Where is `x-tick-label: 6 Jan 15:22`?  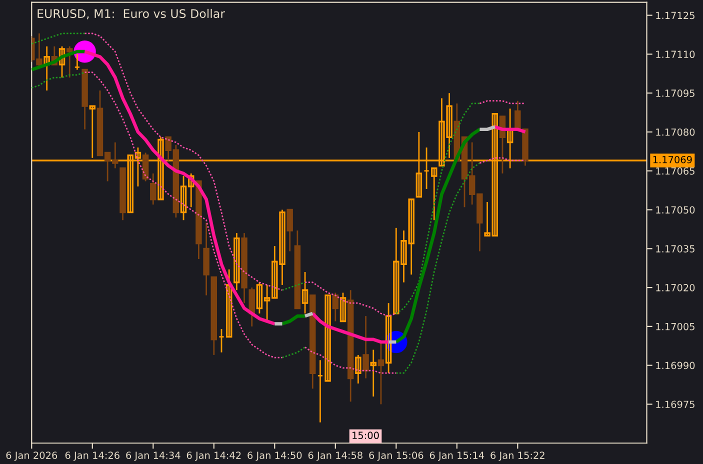 x-tick-label: 6 Jan 15:22 is located at coordinates (517, 456).